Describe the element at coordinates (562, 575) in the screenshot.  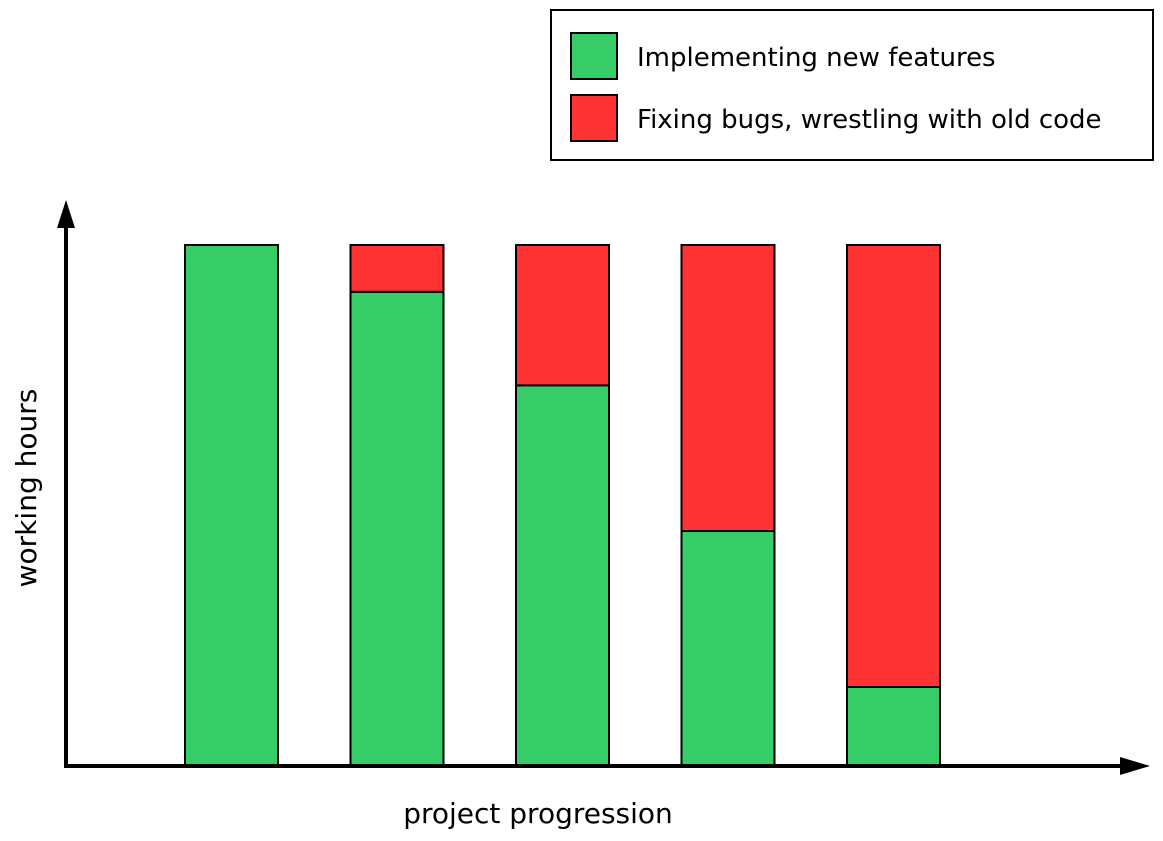
I see `bar-3-features` at that location.